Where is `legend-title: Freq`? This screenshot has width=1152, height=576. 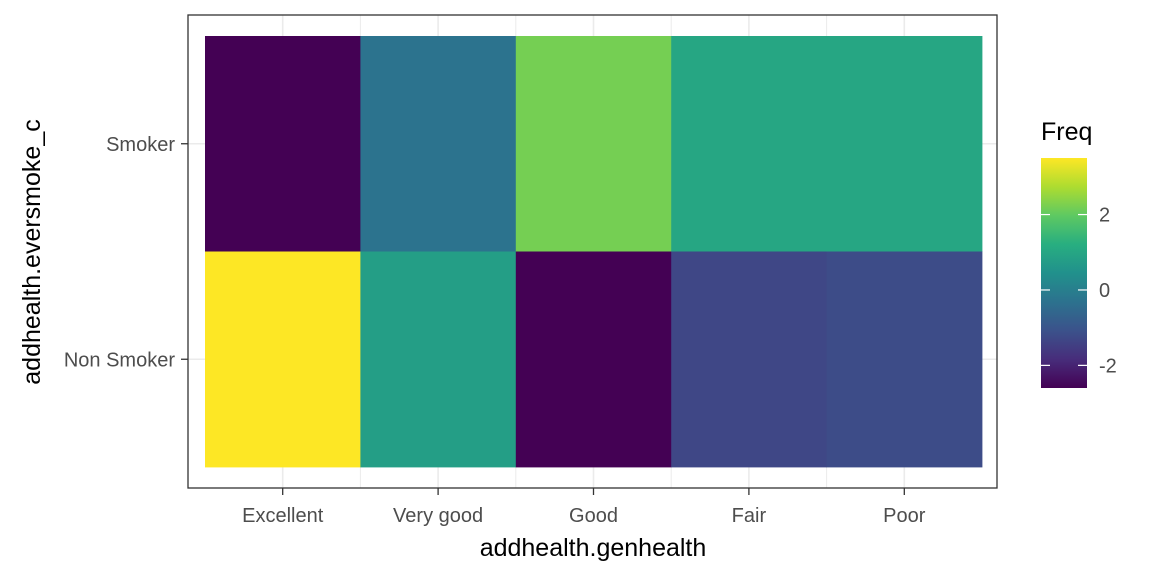 legend-title: Freq is located at coordinates (1066, 132).